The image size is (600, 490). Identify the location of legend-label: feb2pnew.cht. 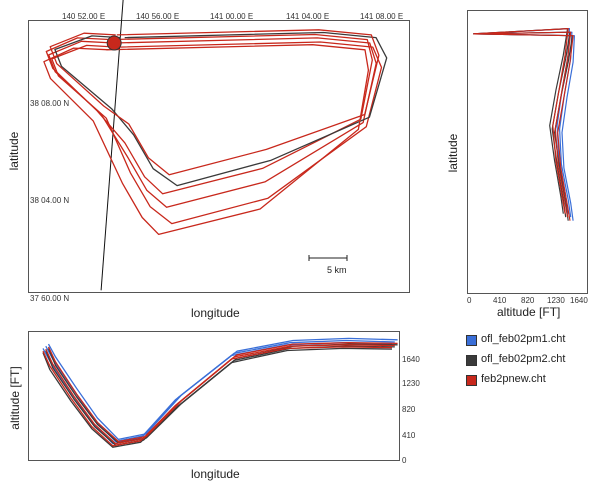
(513, 379).